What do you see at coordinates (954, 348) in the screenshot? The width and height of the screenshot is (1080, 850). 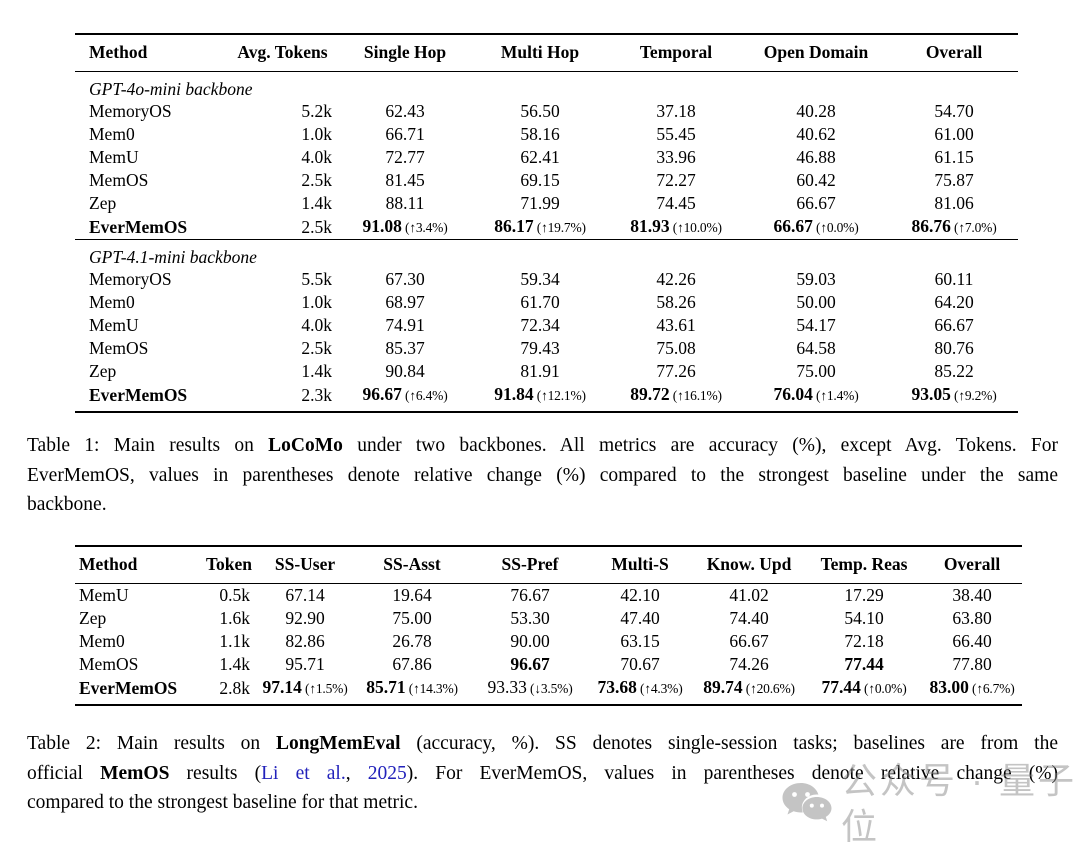 I see `metric-value: 80.76` at bounding box center [954, 348].